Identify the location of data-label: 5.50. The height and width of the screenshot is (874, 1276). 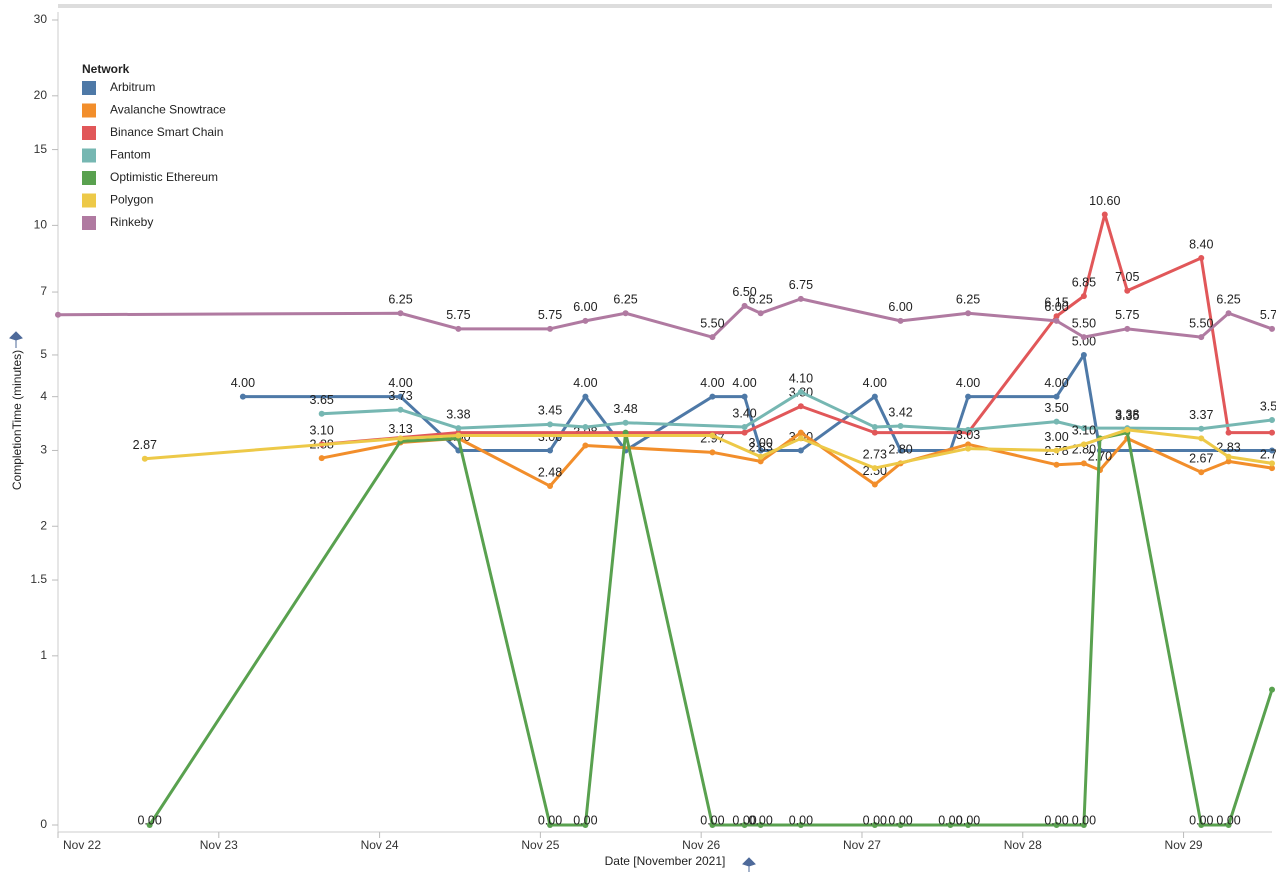
(1201, 323).